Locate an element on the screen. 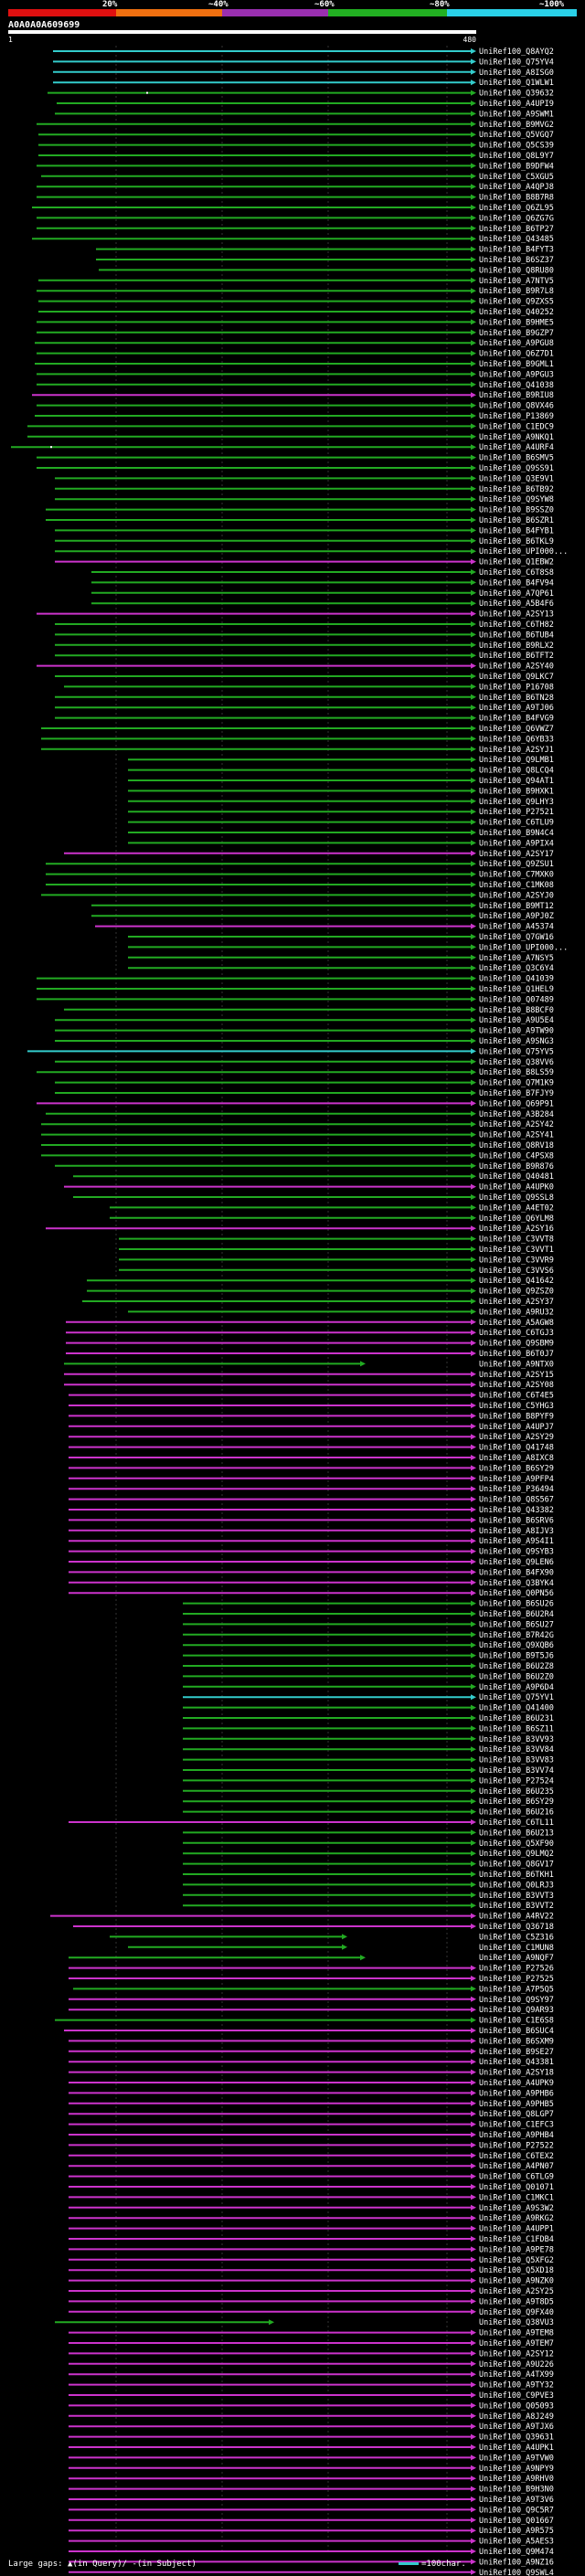 The image size is (585, 2576). hit-label: UniRef100_A4UPP1 is located at coordinates (516, 2229).